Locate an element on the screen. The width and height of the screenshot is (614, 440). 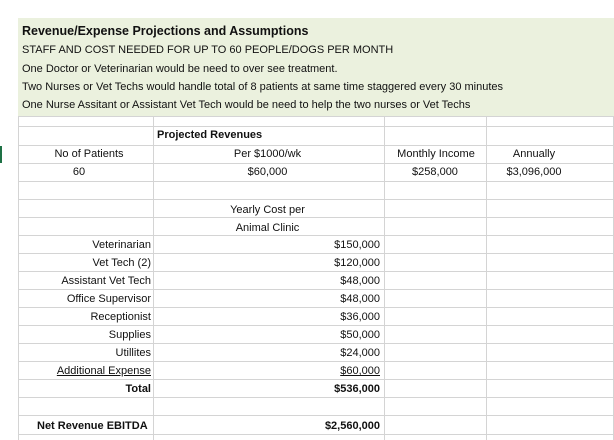
patients-value: 60 is located at coordinates (79, 172).